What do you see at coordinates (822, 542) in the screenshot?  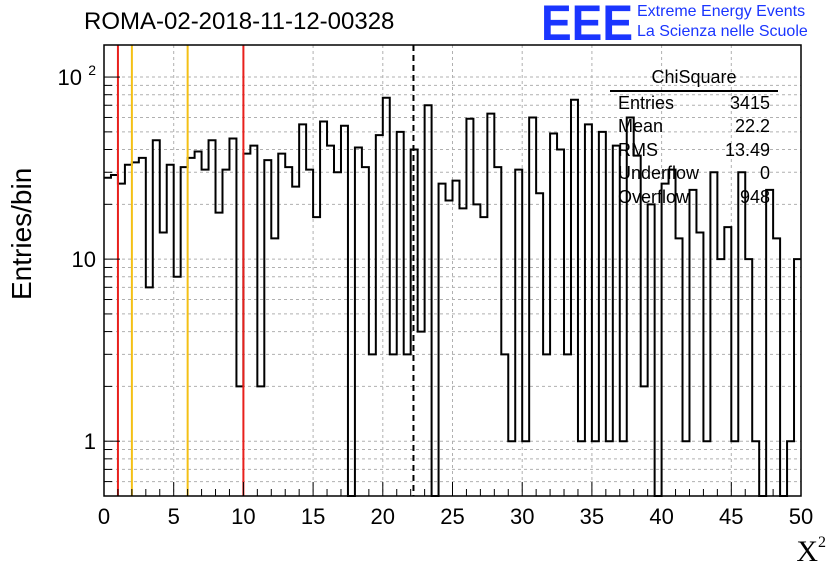 I see `x-axis-label-superscript: 2` at bounding box center [822, 542].